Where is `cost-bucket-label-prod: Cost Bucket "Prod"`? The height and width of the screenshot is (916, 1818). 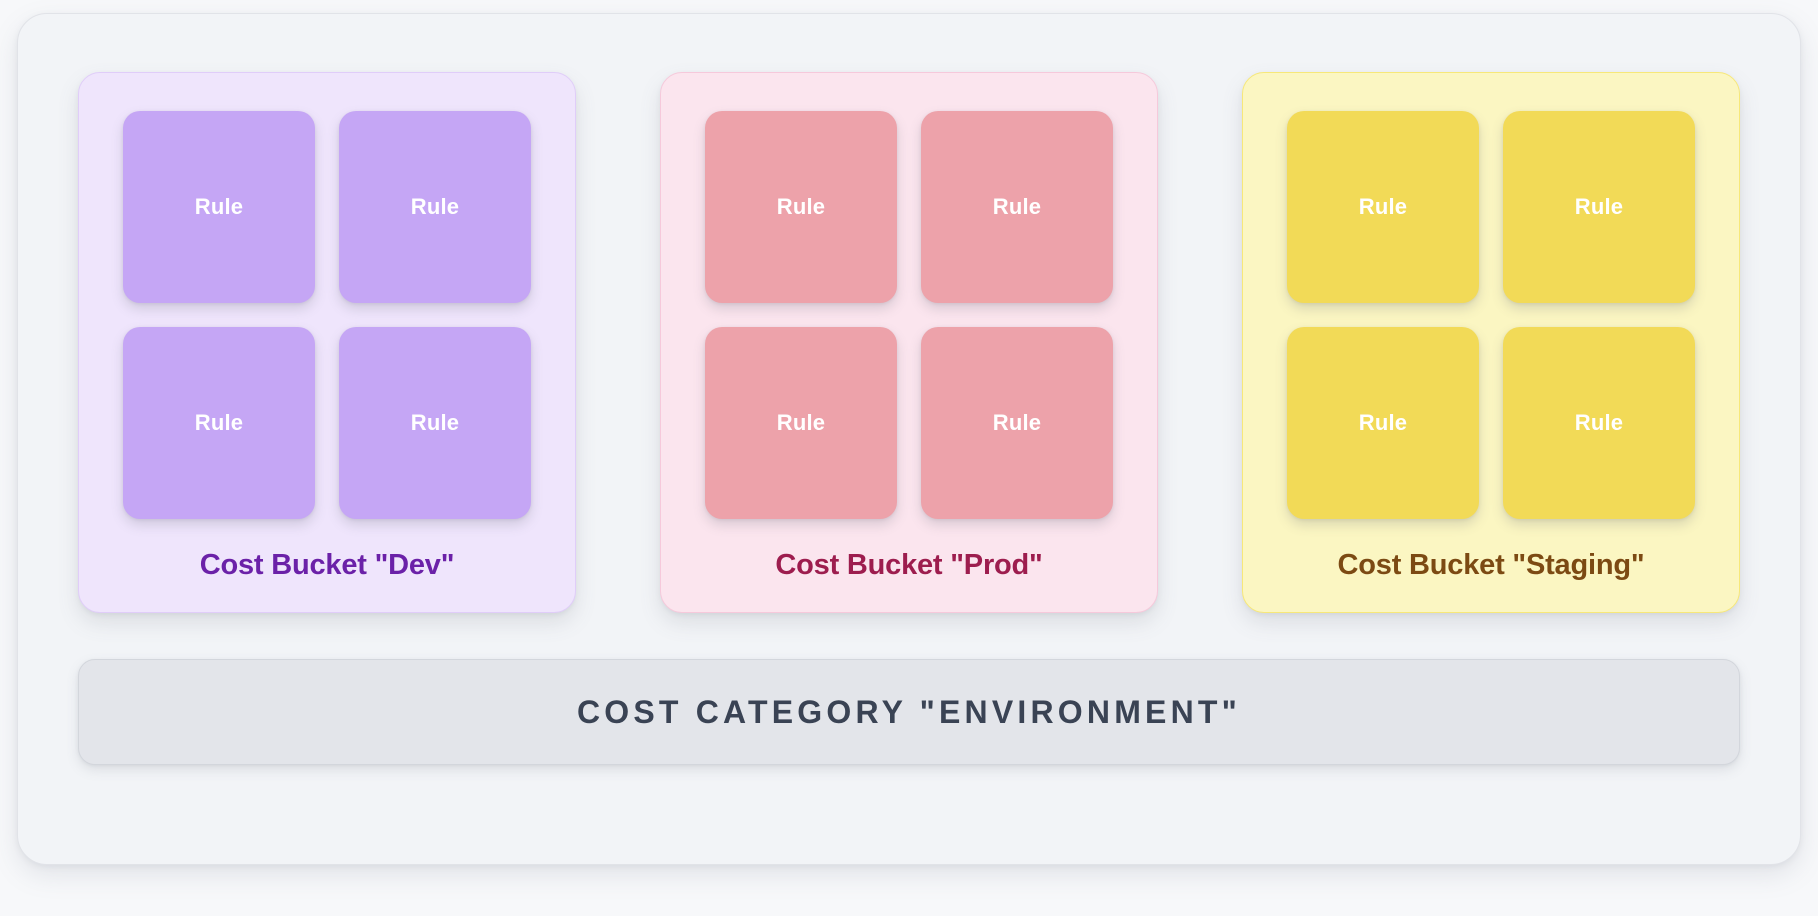 cost-bucket-label-prod: Cost Bucket "Prod" is located at coordinates (909, 565).